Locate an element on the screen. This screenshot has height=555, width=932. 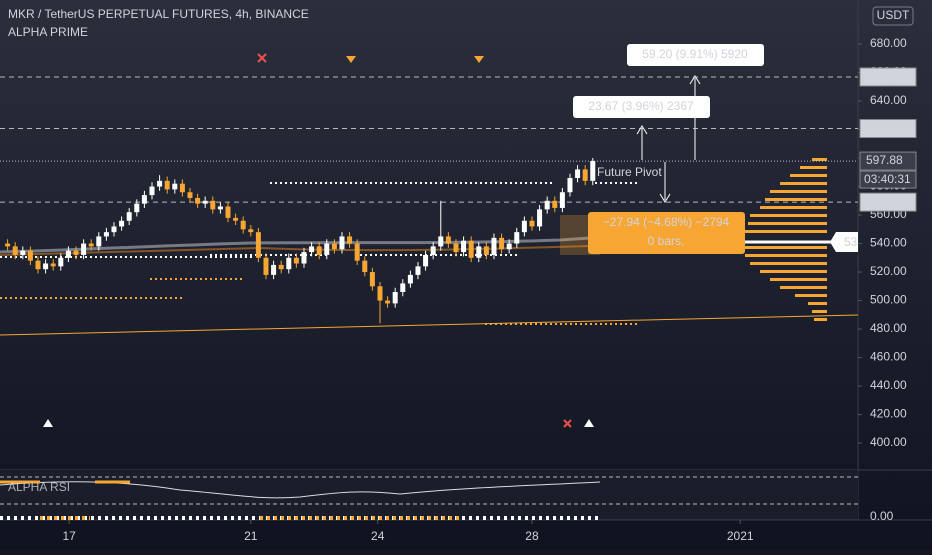
volume-profile is located at coordinates (783, 239).